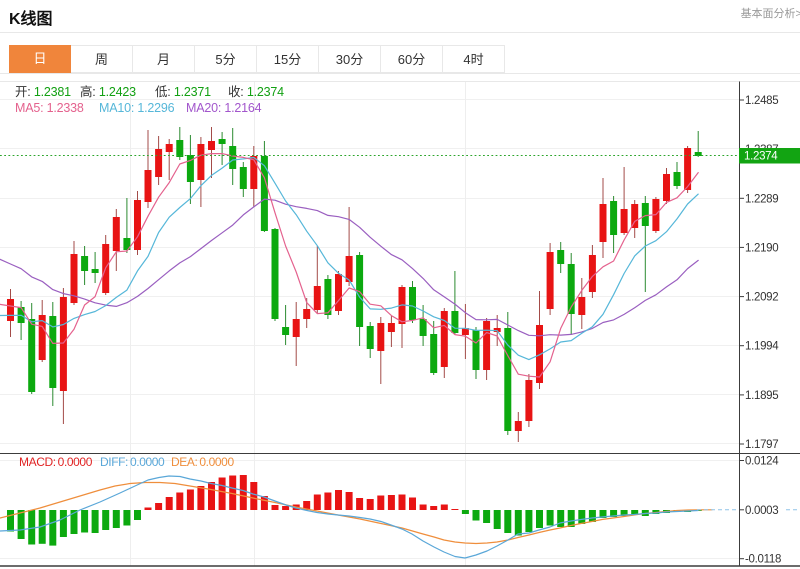  I want to click on svg-text: 0.0124, so click(762, 462).